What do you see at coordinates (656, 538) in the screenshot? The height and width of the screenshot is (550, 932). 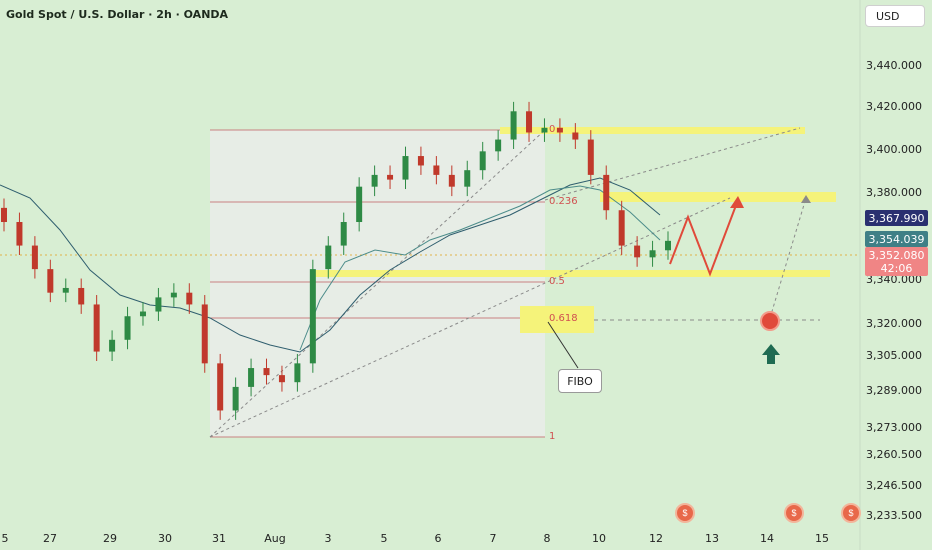 I see `time-tick: 12` at bounding box center [656, 538].